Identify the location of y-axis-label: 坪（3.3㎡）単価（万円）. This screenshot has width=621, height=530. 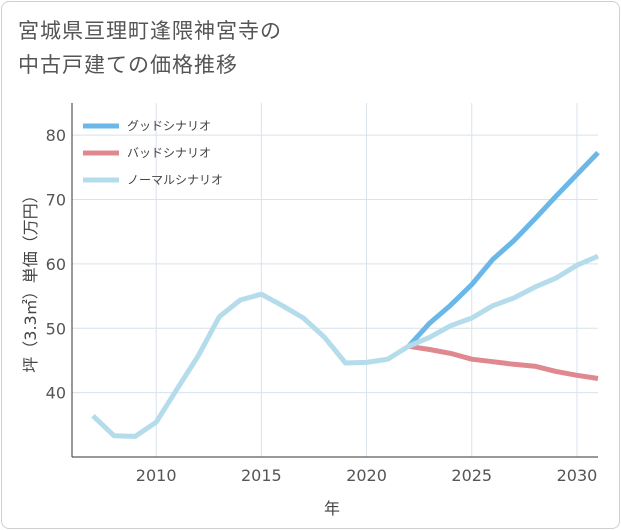
(30, 279).